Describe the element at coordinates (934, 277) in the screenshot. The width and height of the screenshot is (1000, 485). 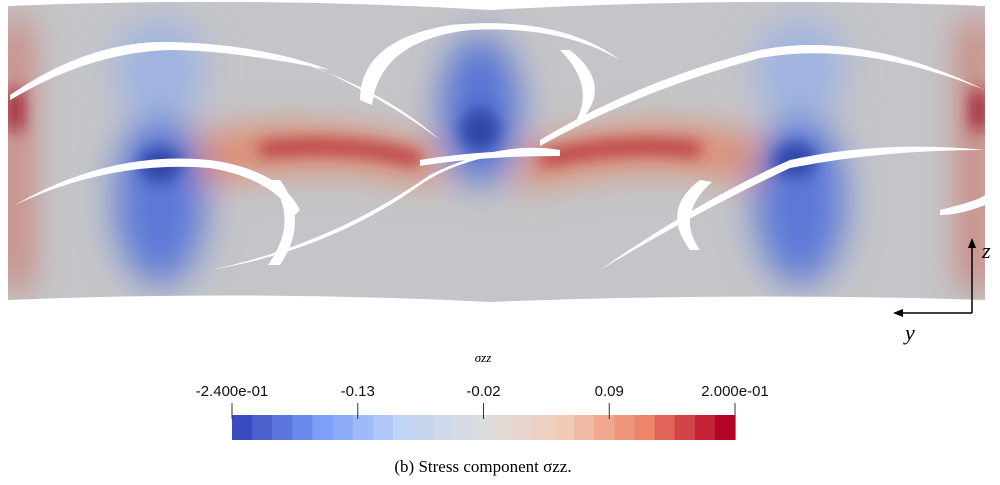
I see `axes-triad` at that location.